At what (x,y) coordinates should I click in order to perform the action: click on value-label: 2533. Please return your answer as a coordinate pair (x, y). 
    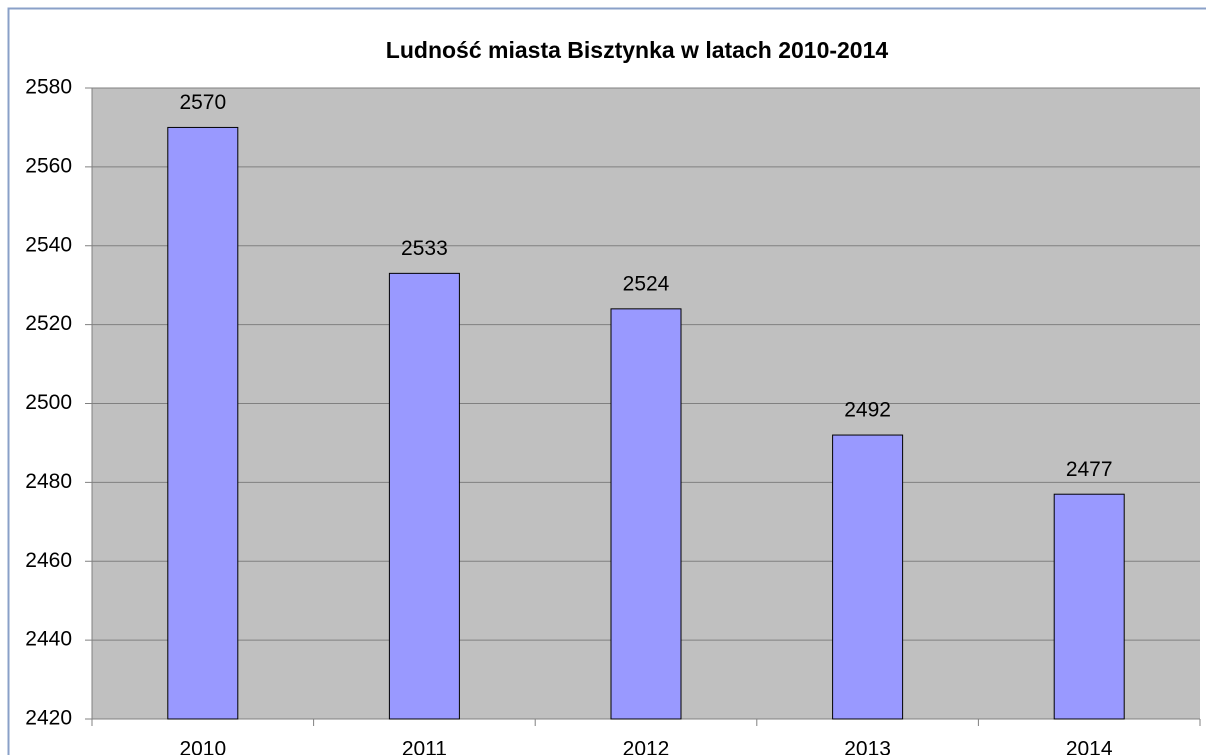
    Looking at the image, I should click on (424, 248).